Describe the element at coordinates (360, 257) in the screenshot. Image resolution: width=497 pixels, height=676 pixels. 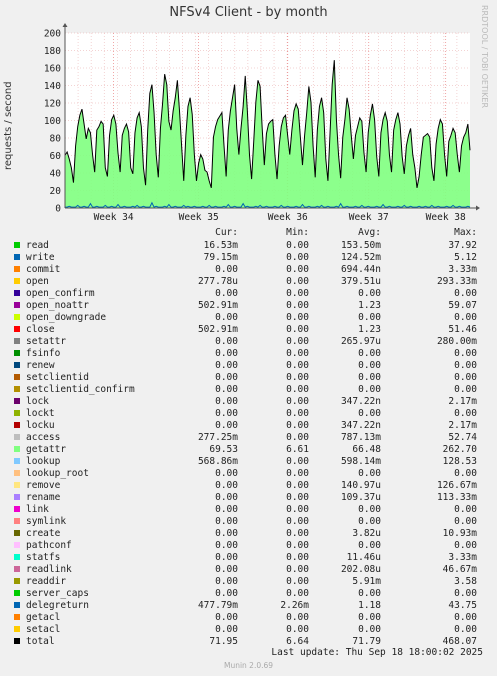
I see `legend-avg: 124.52m` at that location.